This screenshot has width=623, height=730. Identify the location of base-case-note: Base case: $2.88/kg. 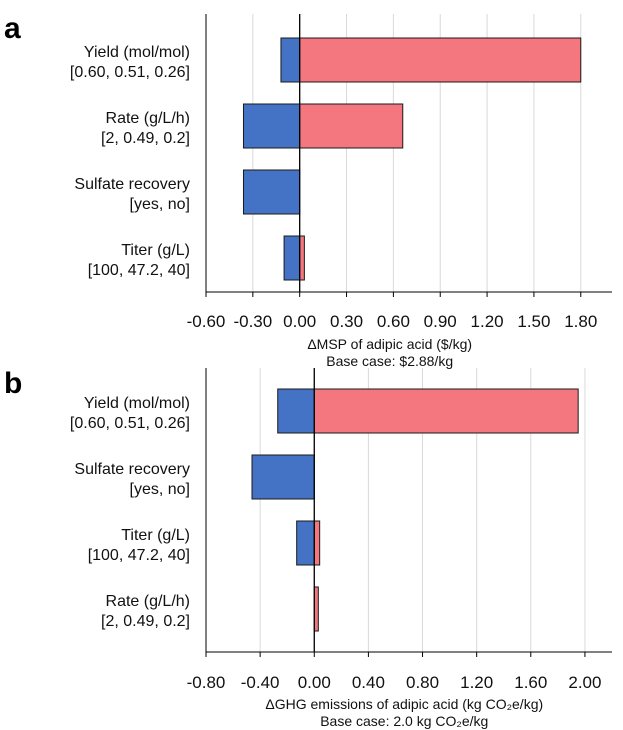
(389, 361).